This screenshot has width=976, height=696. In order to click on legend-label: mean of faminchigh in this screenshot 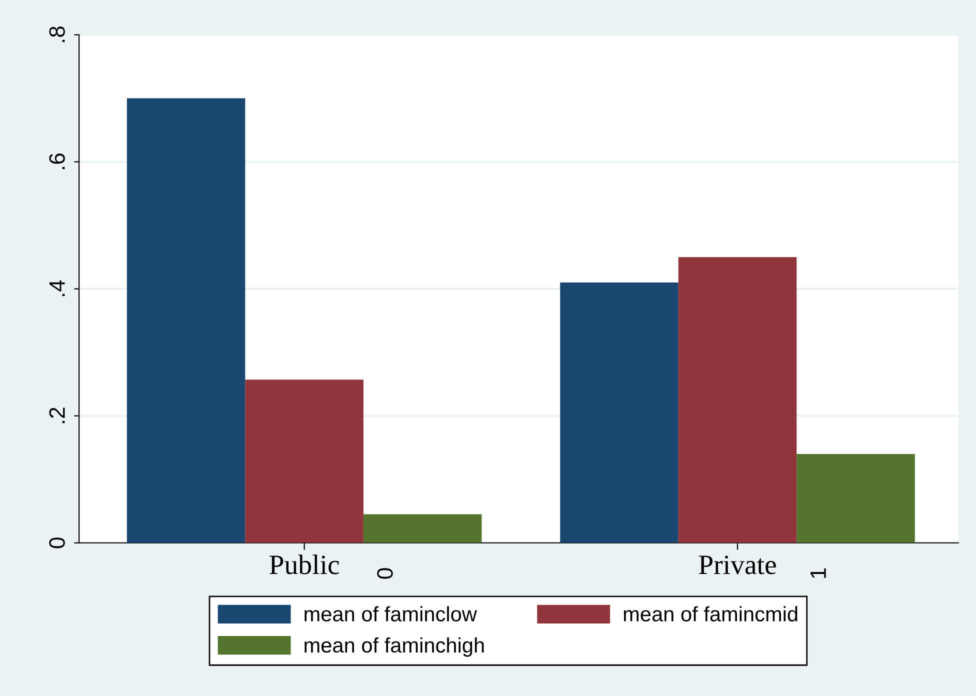, I will do `click(394, 647)`.